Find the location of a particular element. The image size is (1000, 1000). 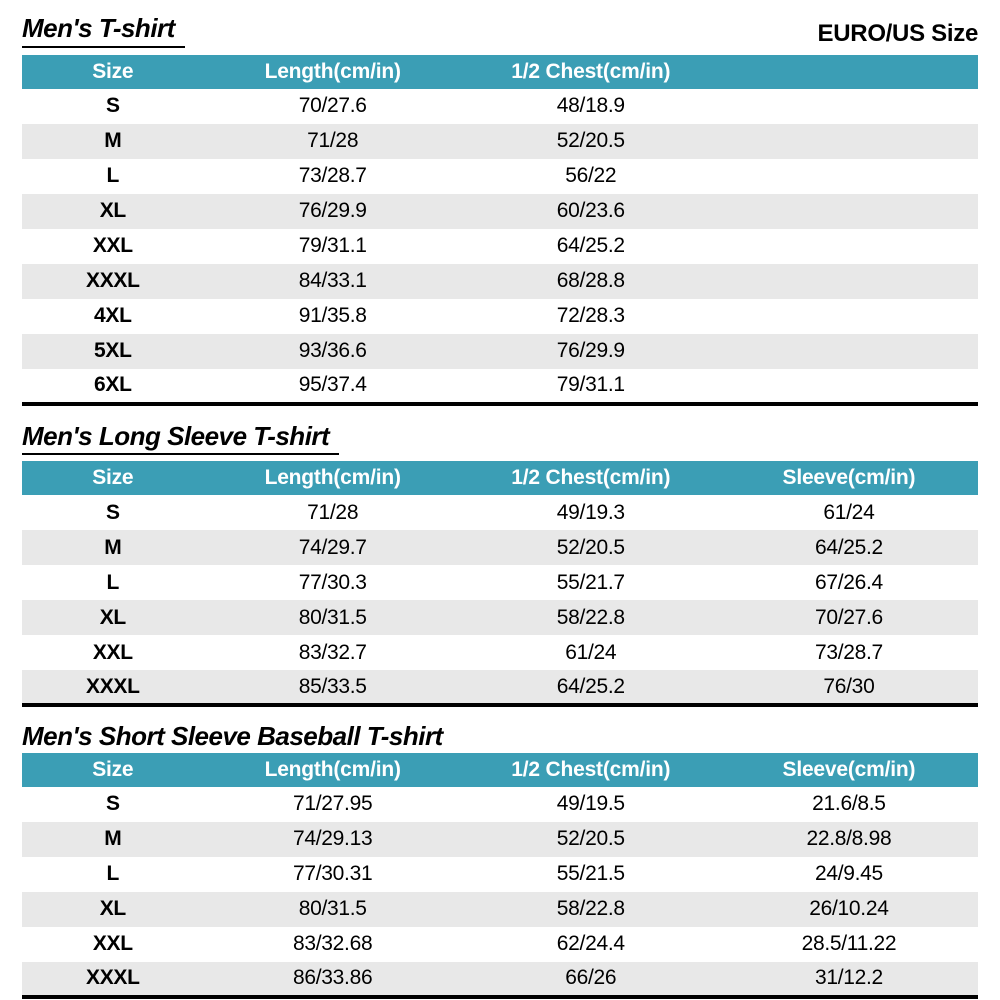

table-row: L 77/30.3 55/21.7 67/26.4 is located at coordinates (500, 582).